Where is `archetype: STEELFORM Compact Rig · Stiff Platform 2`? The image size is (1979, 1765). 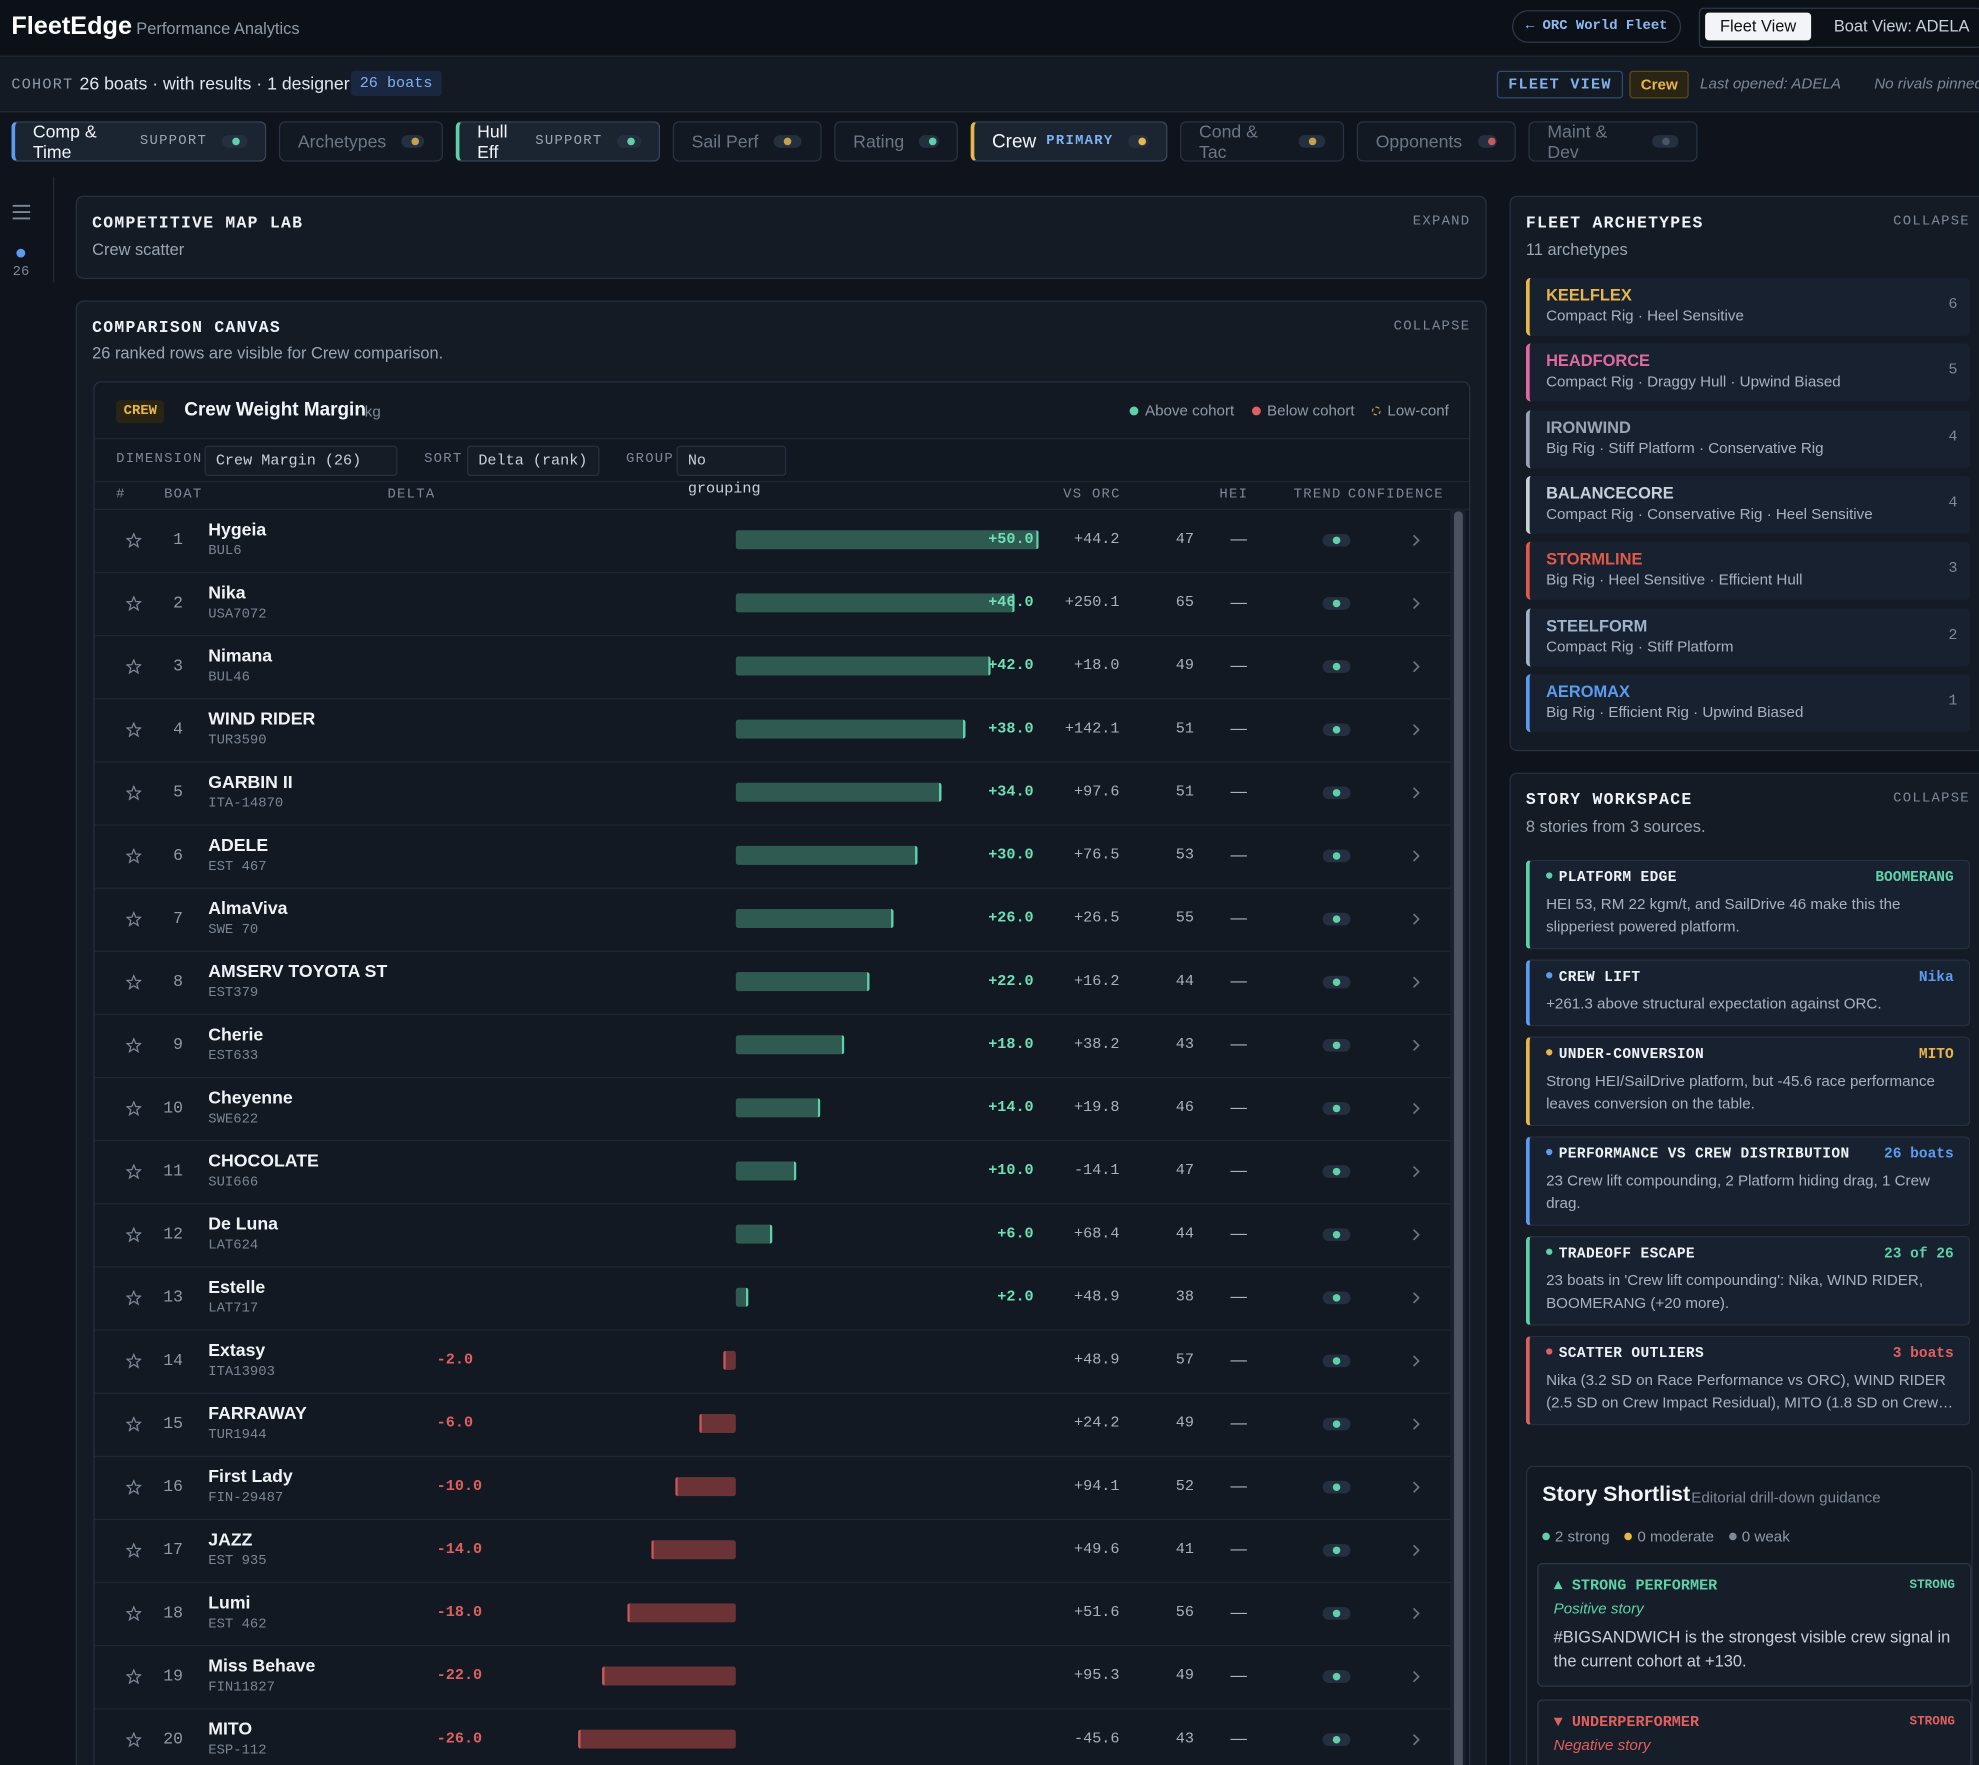 archetype: STEELFORM Compact Rig · Stiff Platform 2 is located at coordinates (1748, 636).